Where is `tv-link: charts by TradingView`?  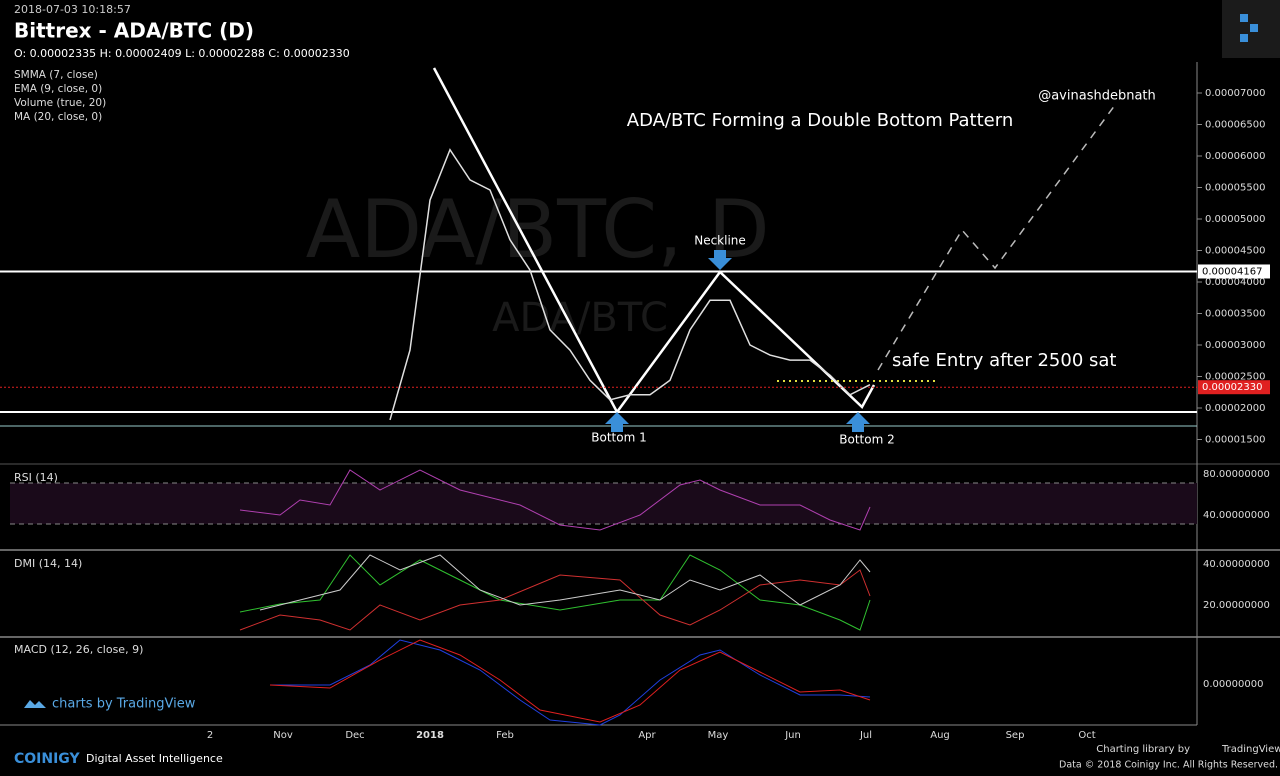
tv-link: charts by TradingView is located at coordinates (124, 704).